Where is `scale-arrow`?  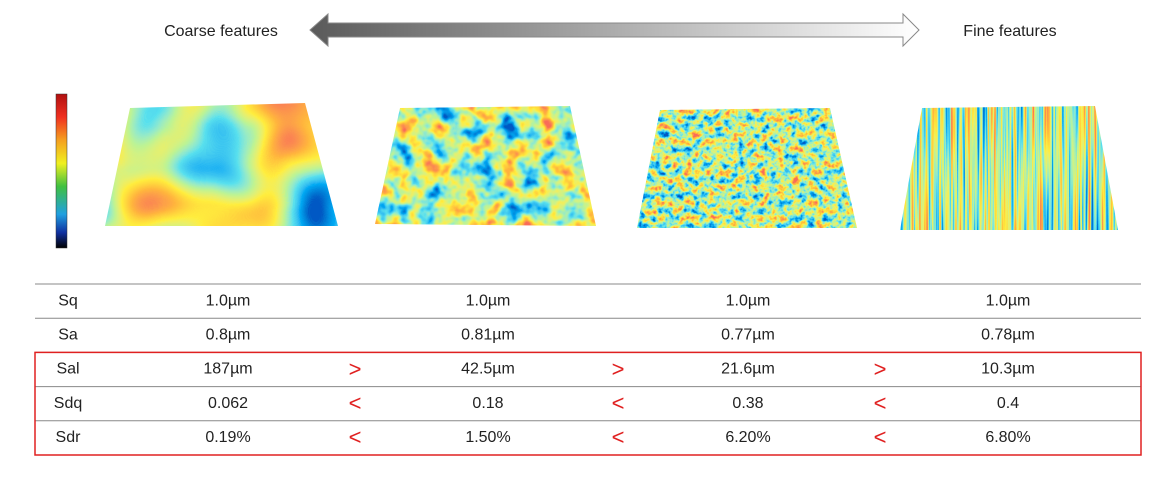
scale-arrow is located at coordinates (614, 30).